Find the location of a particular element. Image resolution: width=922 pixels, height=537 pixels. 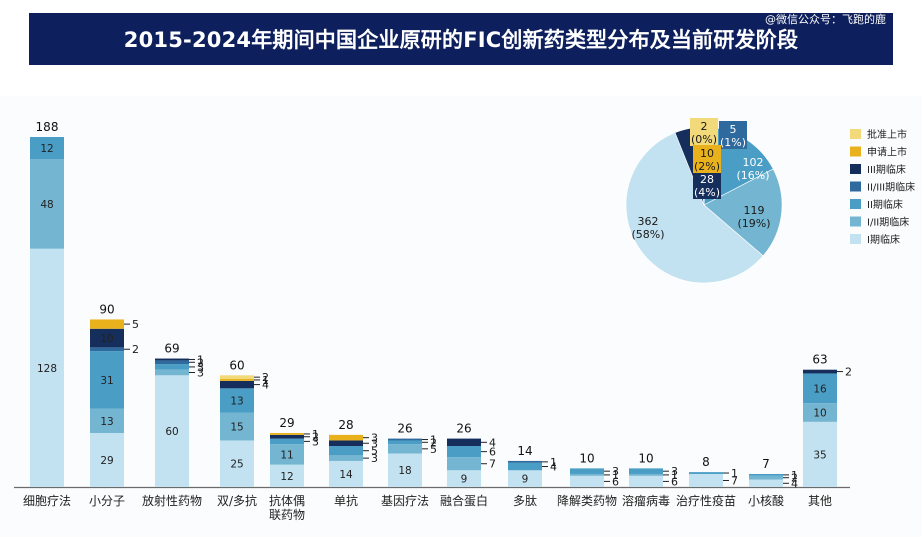

legend-label: 批准上市 is located at coordinates (887, 134).